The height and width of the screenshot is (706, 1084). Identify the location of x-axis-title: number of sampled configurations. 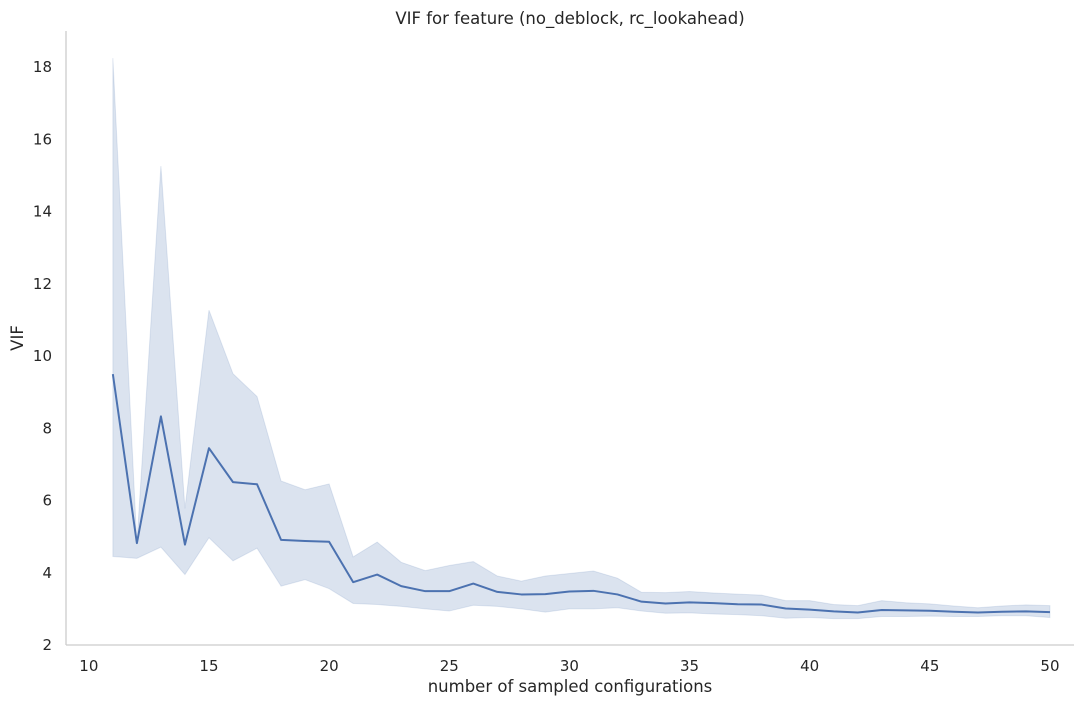
(570, 686).